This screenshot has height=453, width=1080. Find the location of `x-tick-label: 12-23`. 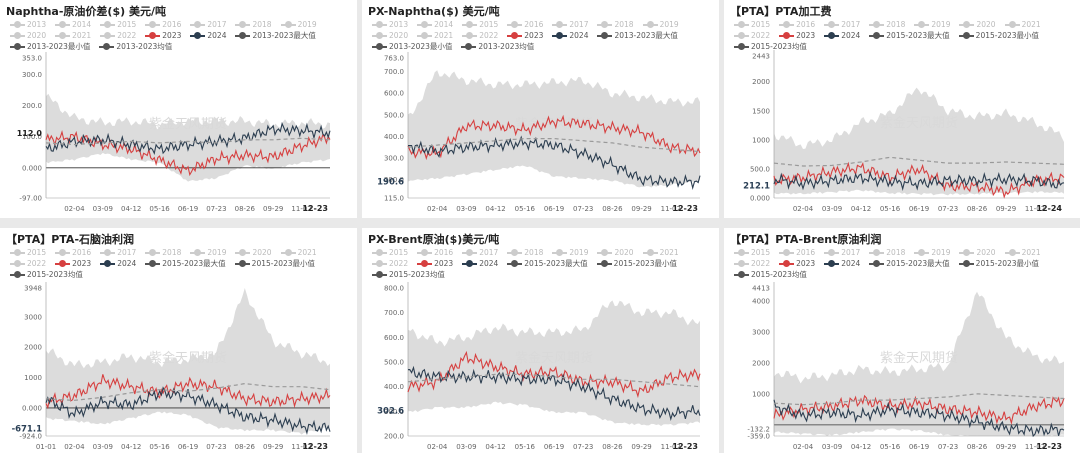

x-tick-label: 12-23 is located at coordinates (1049, 446).